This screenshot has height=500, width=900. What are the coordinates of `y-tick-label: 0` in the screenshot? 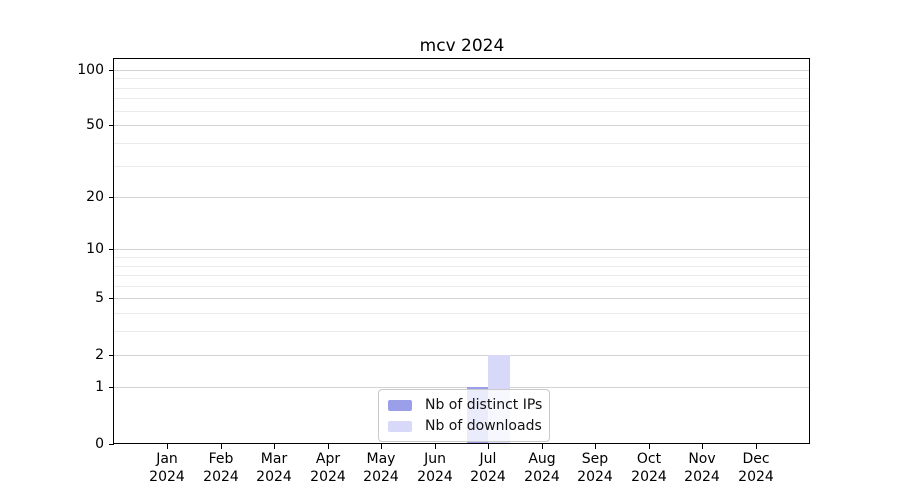 It's located at (99, 444).